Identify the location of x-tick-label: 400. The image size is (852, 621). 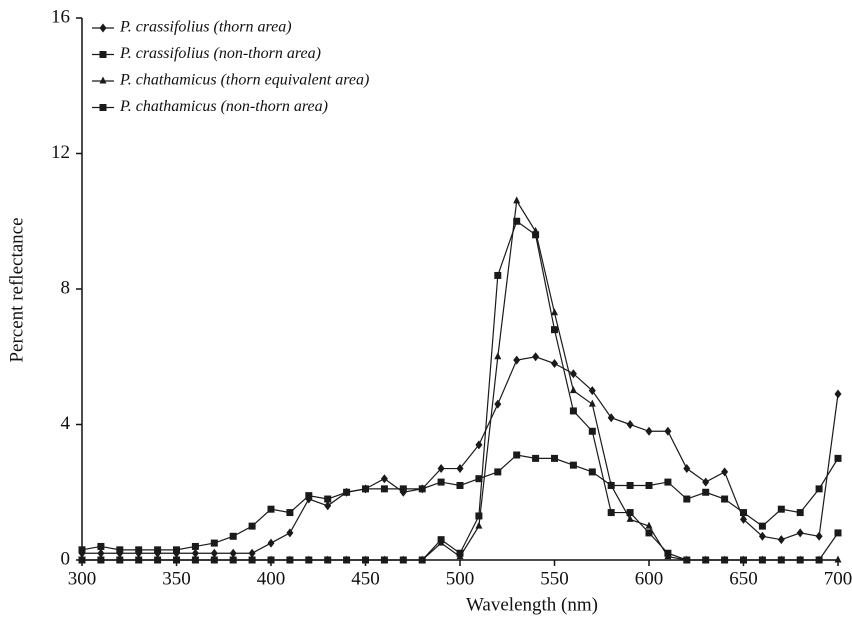
(271, 578).